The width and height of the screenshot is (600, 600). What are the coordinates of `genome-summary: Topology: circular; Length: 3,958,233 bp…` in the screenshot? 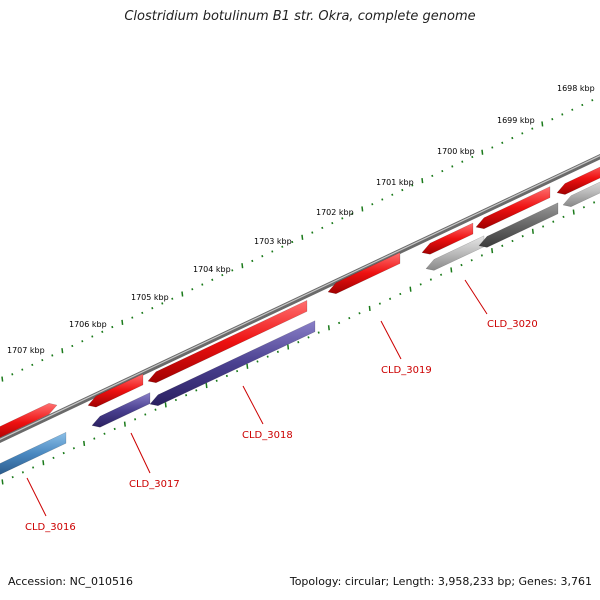 It's located at (440, 581).